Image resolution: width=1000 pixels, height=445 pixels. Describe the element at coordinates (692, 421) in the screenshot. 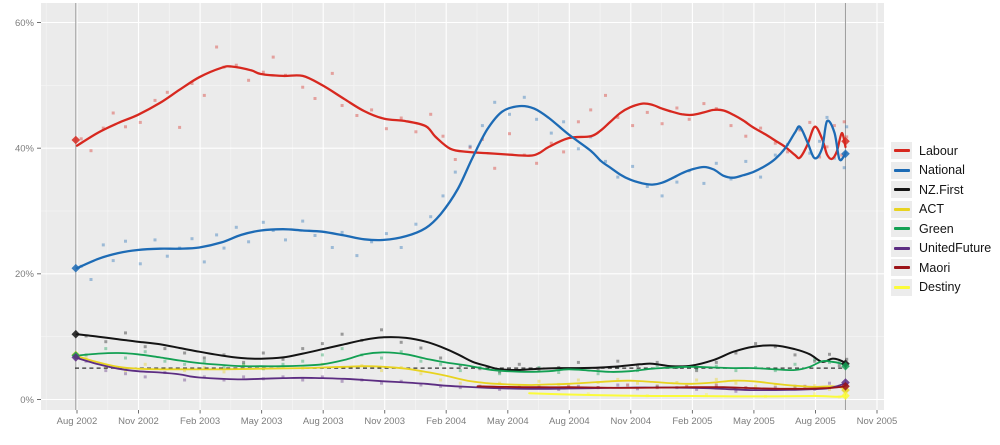

I see `x-tick-label: Feb 2005` at that location.